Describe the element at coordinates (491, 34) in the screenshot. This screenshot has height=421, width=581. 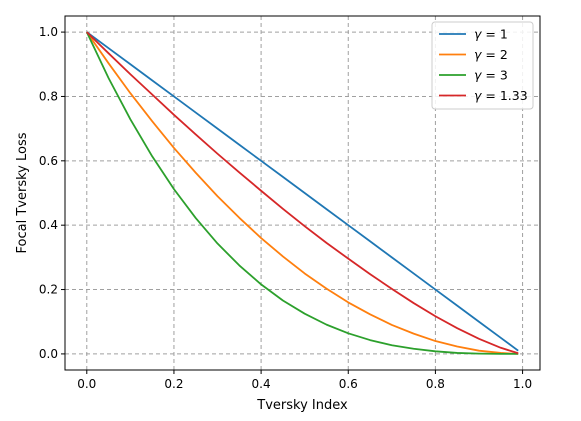
I see `legend-label: γ = 1` at that location.